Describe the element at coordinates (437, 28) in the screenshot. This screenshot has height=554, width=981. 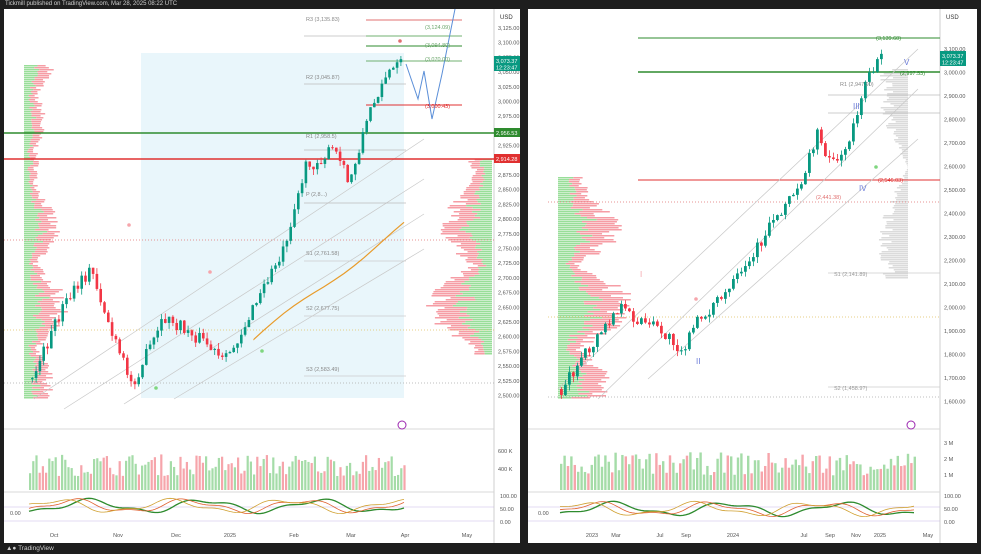
I see `target-label: (3,124.09)` at that location.